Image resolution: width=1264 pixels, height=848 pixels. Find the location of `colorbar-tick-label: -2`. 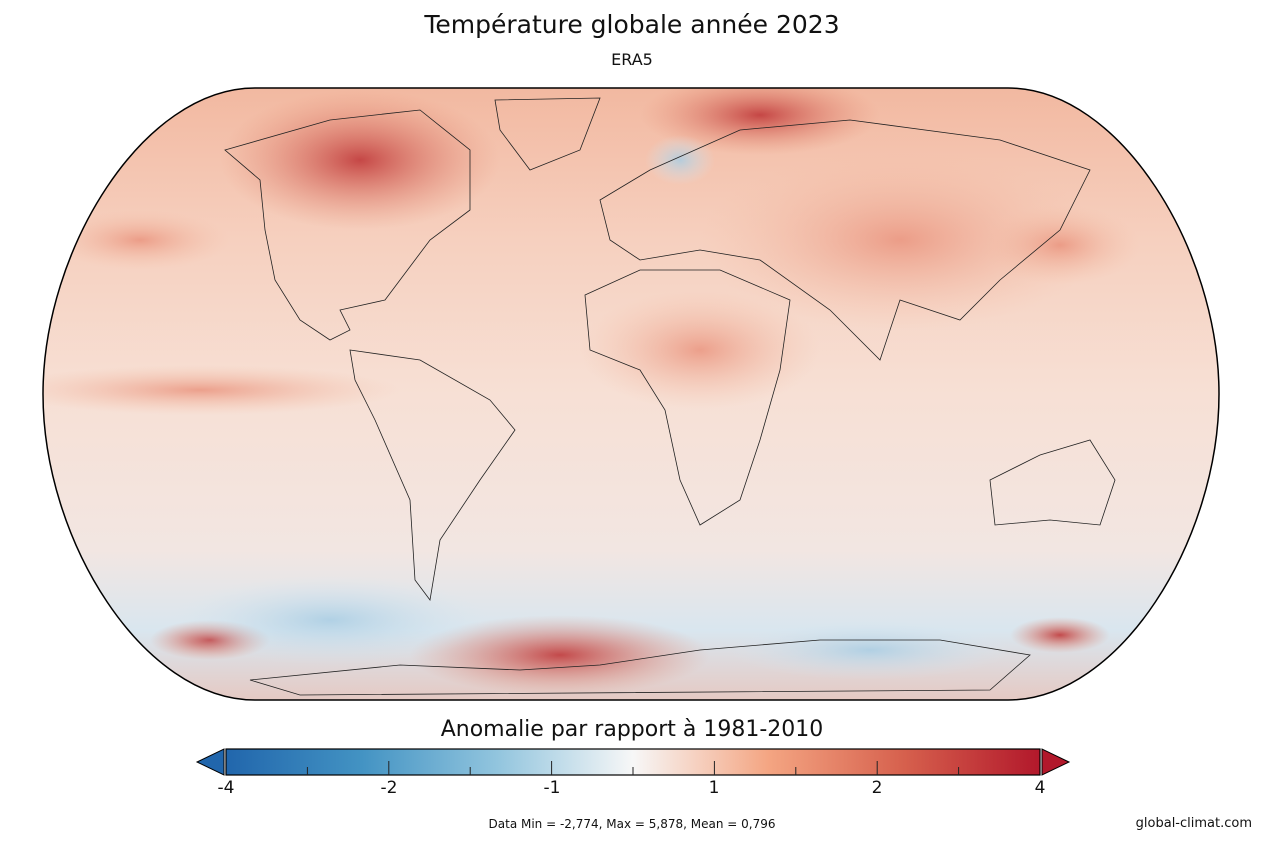

colorbar-tick-label: -2 is located at coordinates (389, 788).